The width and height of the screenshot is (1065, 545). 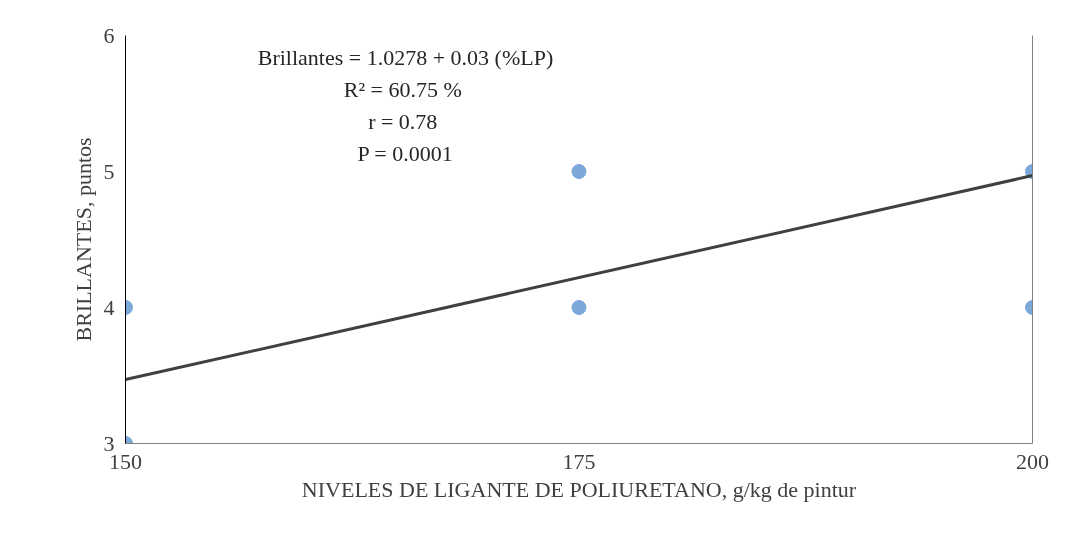 I want to click on annotation: Brillantes = 1.0278 + 0.03 (%LP), so click(x=405, y=57).